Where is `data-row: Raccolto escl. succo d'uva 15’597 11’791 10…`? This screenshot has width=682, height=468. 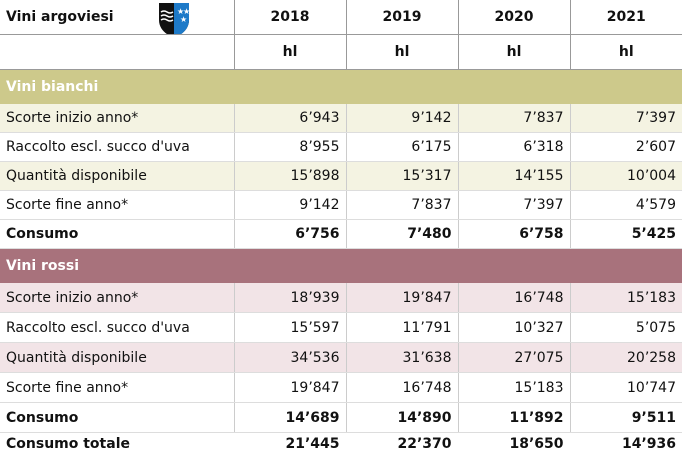
data-row: Raccolto escl. succo d'uva 15’597 11’791 10… is located at coordinates (341, 327).